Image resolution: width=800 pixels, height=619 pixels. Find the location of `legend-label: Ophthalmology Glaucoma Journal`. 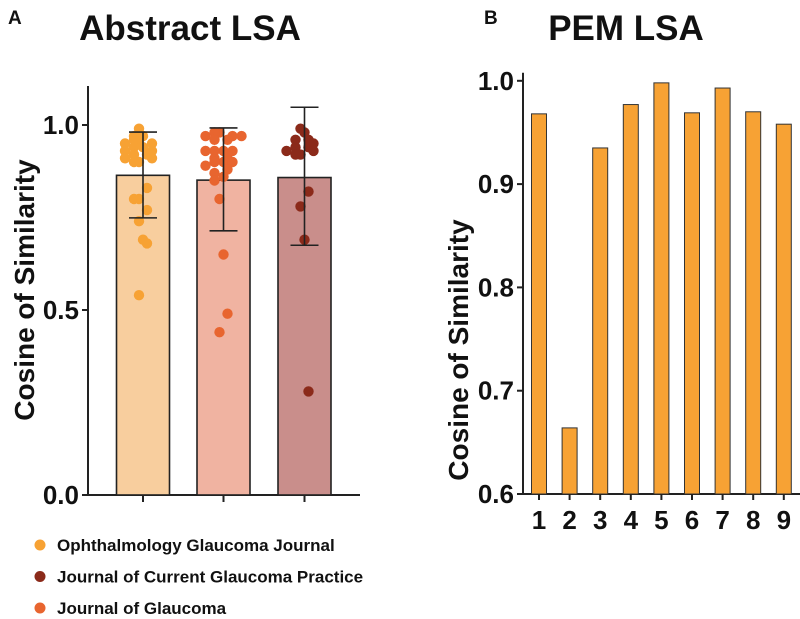

legend-label: Ophthalmology Glaucoma Journal is located at coordinates (196, 545).